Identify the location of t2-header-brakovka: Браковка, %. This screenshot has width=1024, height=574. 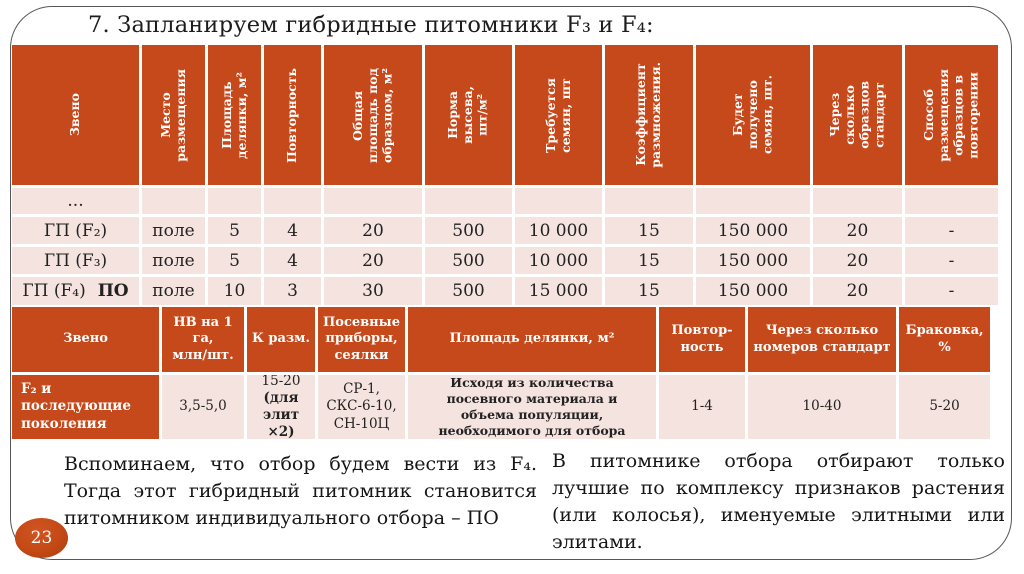
(944, 339).